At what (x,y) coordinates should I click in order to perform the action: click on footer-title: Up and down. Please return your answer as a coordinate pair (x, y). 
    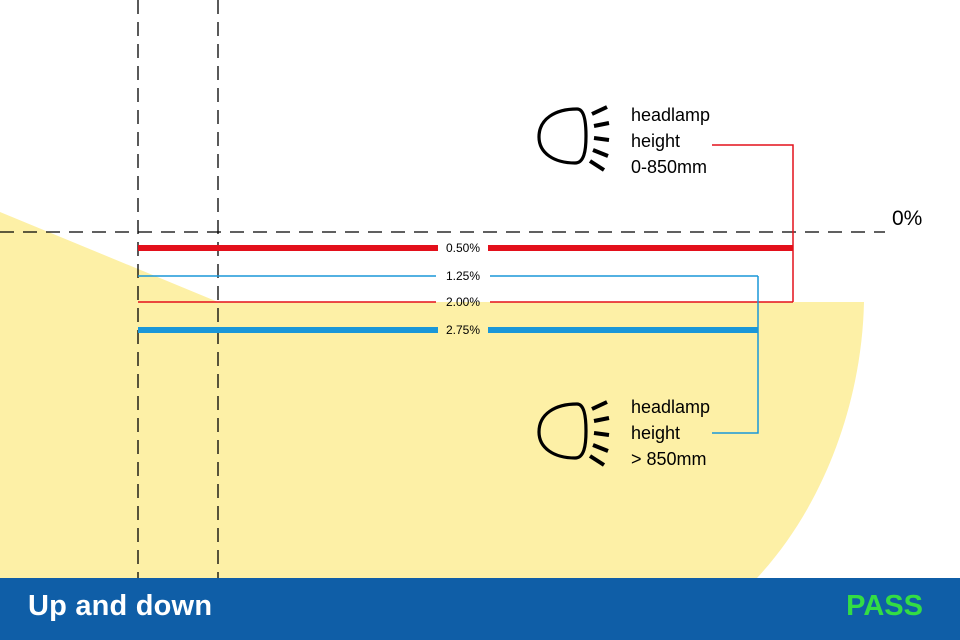
    Looking at the image, I should click on (120, 606).